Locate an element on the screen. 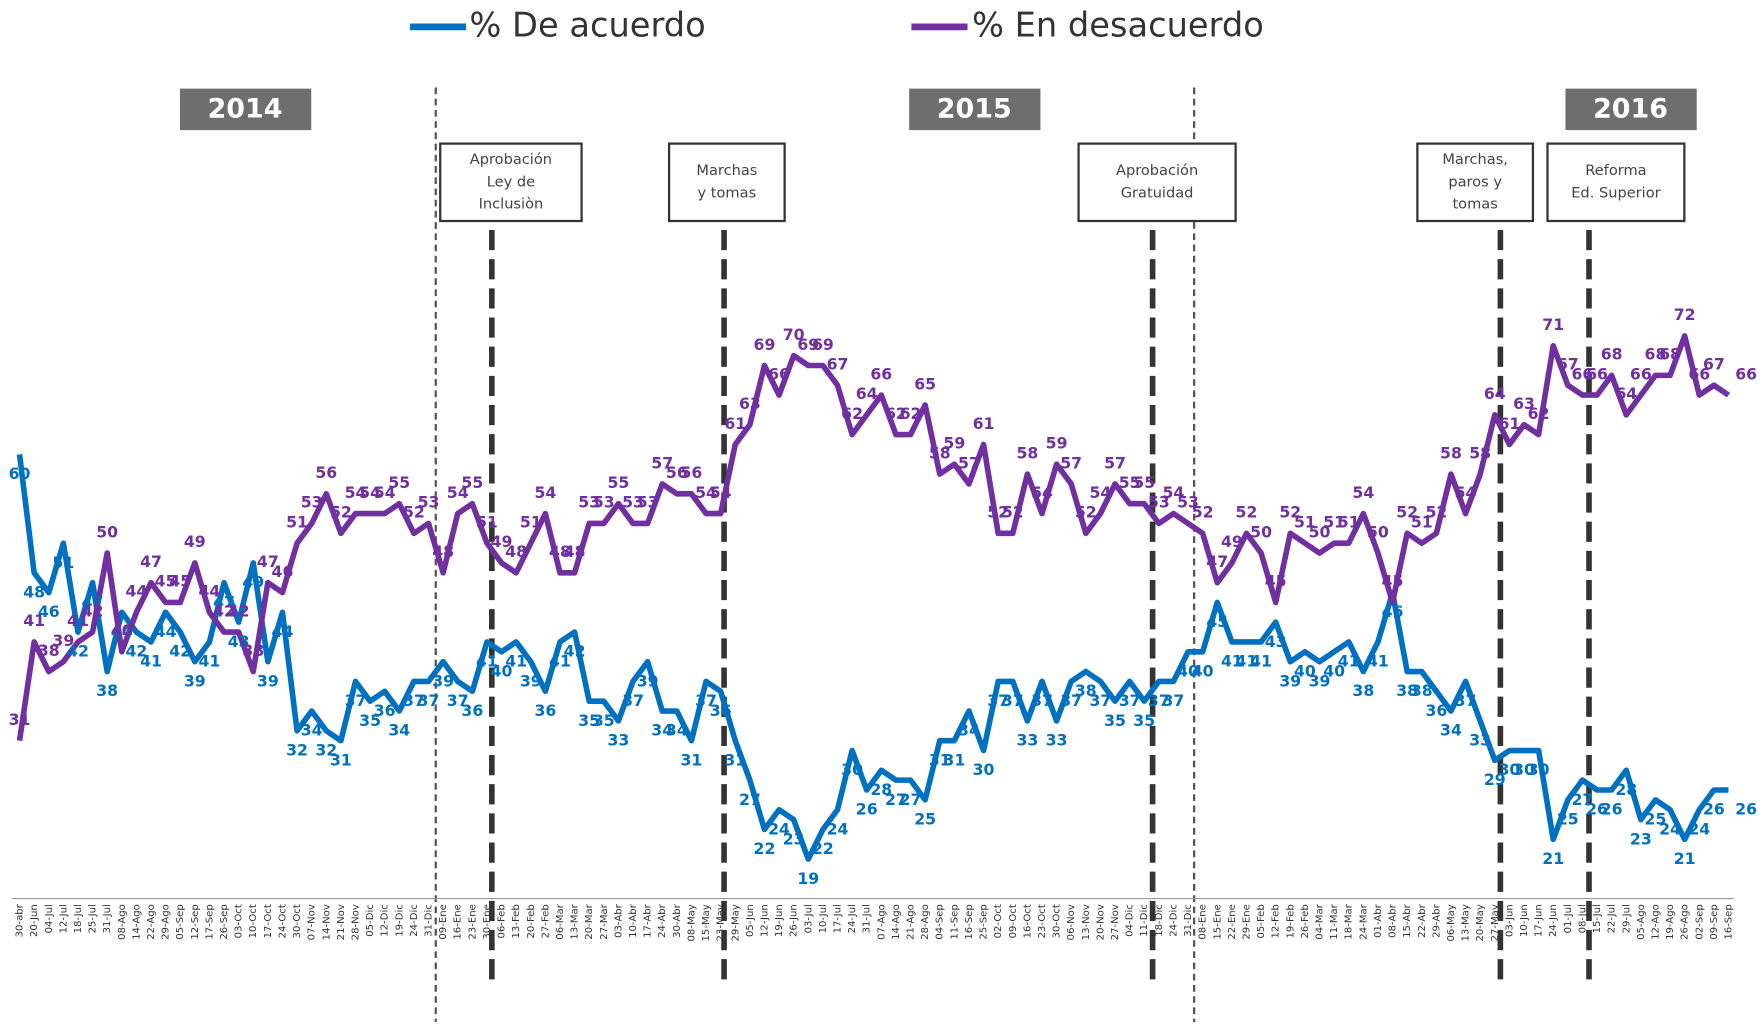 This screenshot has width=1760, height=1026. data-label: 39 is located at coordinates (63, 640).